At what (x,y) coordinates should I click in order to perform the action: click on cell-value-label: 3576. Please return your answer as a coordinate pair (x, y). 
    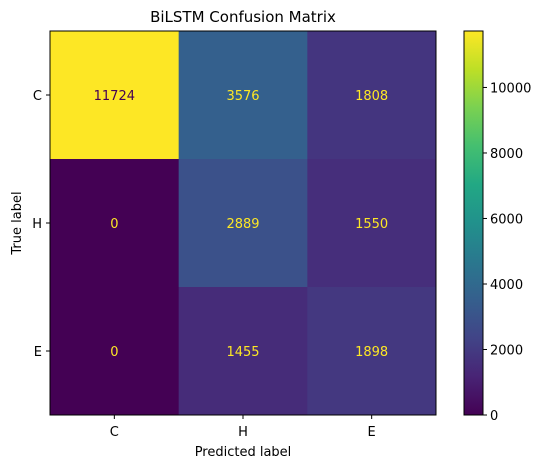
    Looking at the image, I should click on (242, 96).